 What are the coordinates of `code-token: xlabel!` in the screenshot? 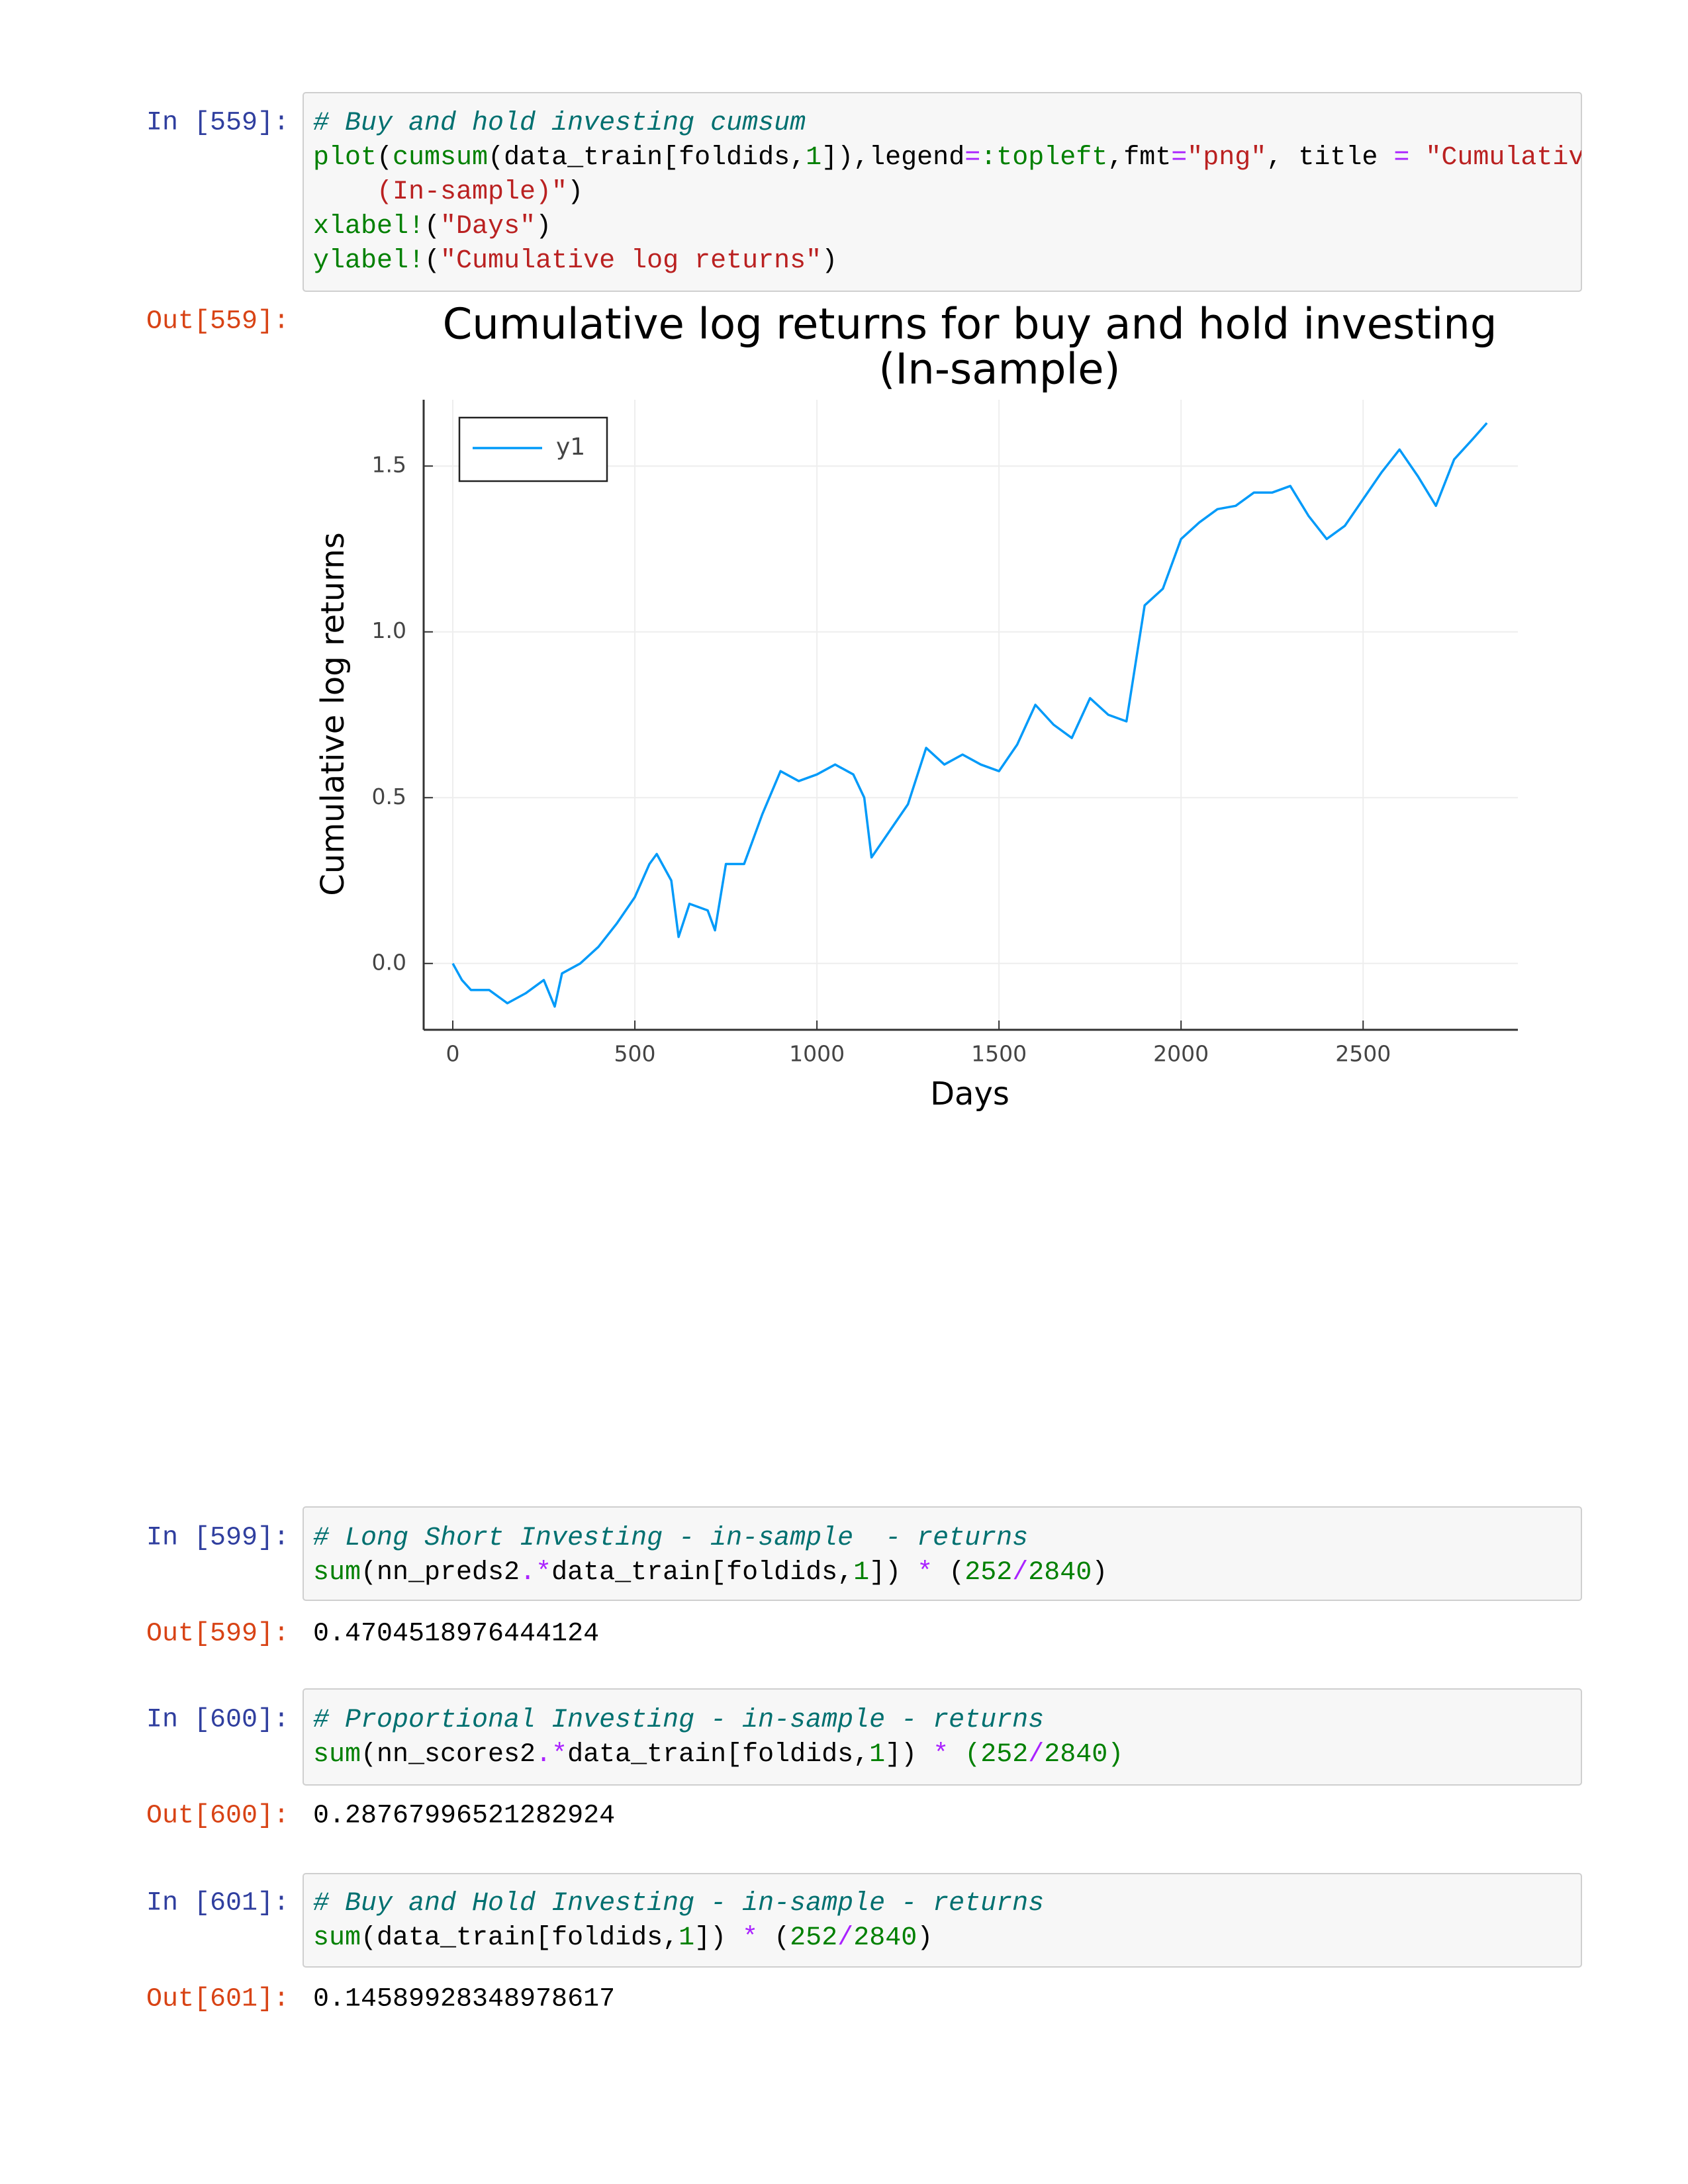 It's located at (368, 227).